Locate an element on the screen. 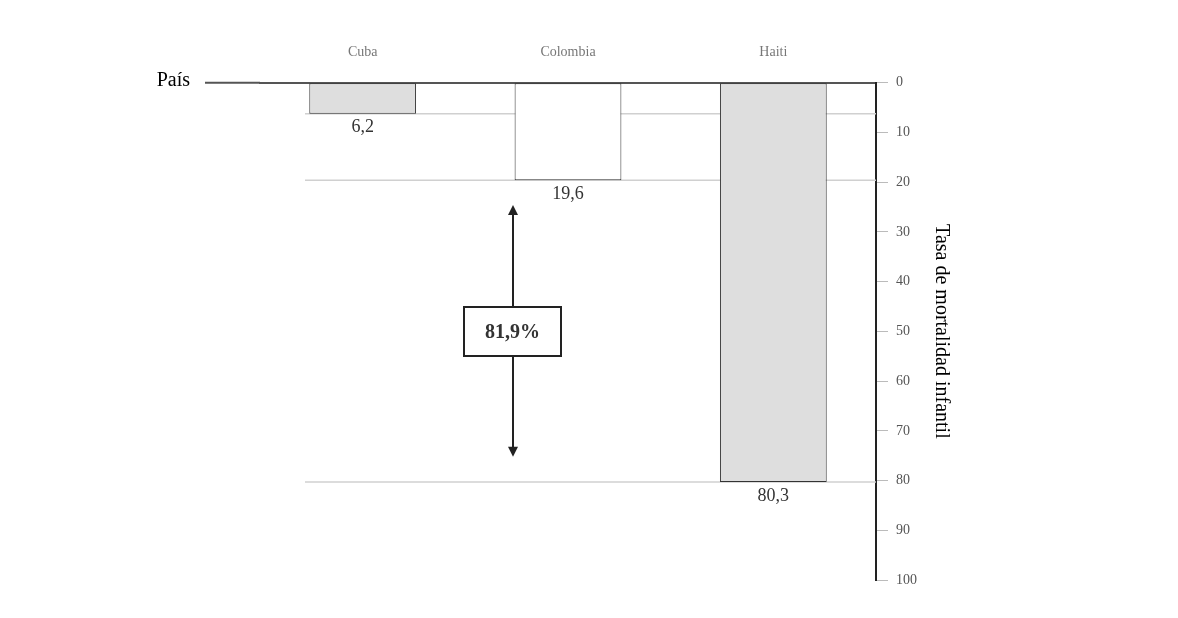 Image resolution: width=1178 pixels, height=618 pixels. y-tick-label: 10 is located at coordinates (903, 132).